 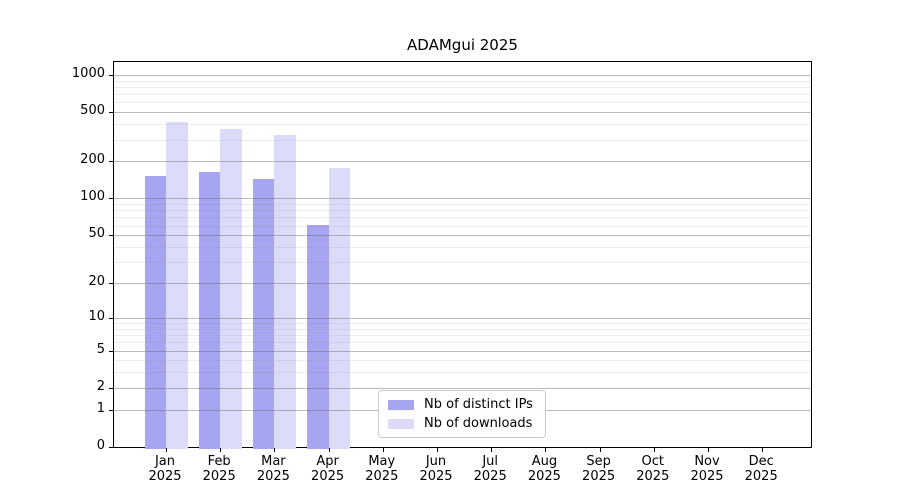 I want to click on chart-title: ADAMgui 2025, so click(x=462, y=45).